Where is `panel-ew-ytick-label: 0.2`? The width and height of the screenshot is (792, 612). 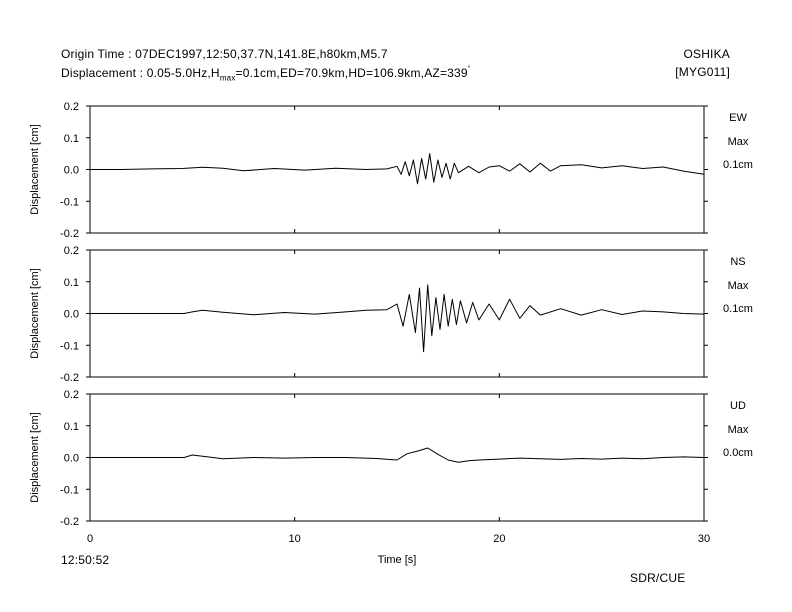
panel-ew-ytick-label: 0.2 is located at coordinates (71, 107).